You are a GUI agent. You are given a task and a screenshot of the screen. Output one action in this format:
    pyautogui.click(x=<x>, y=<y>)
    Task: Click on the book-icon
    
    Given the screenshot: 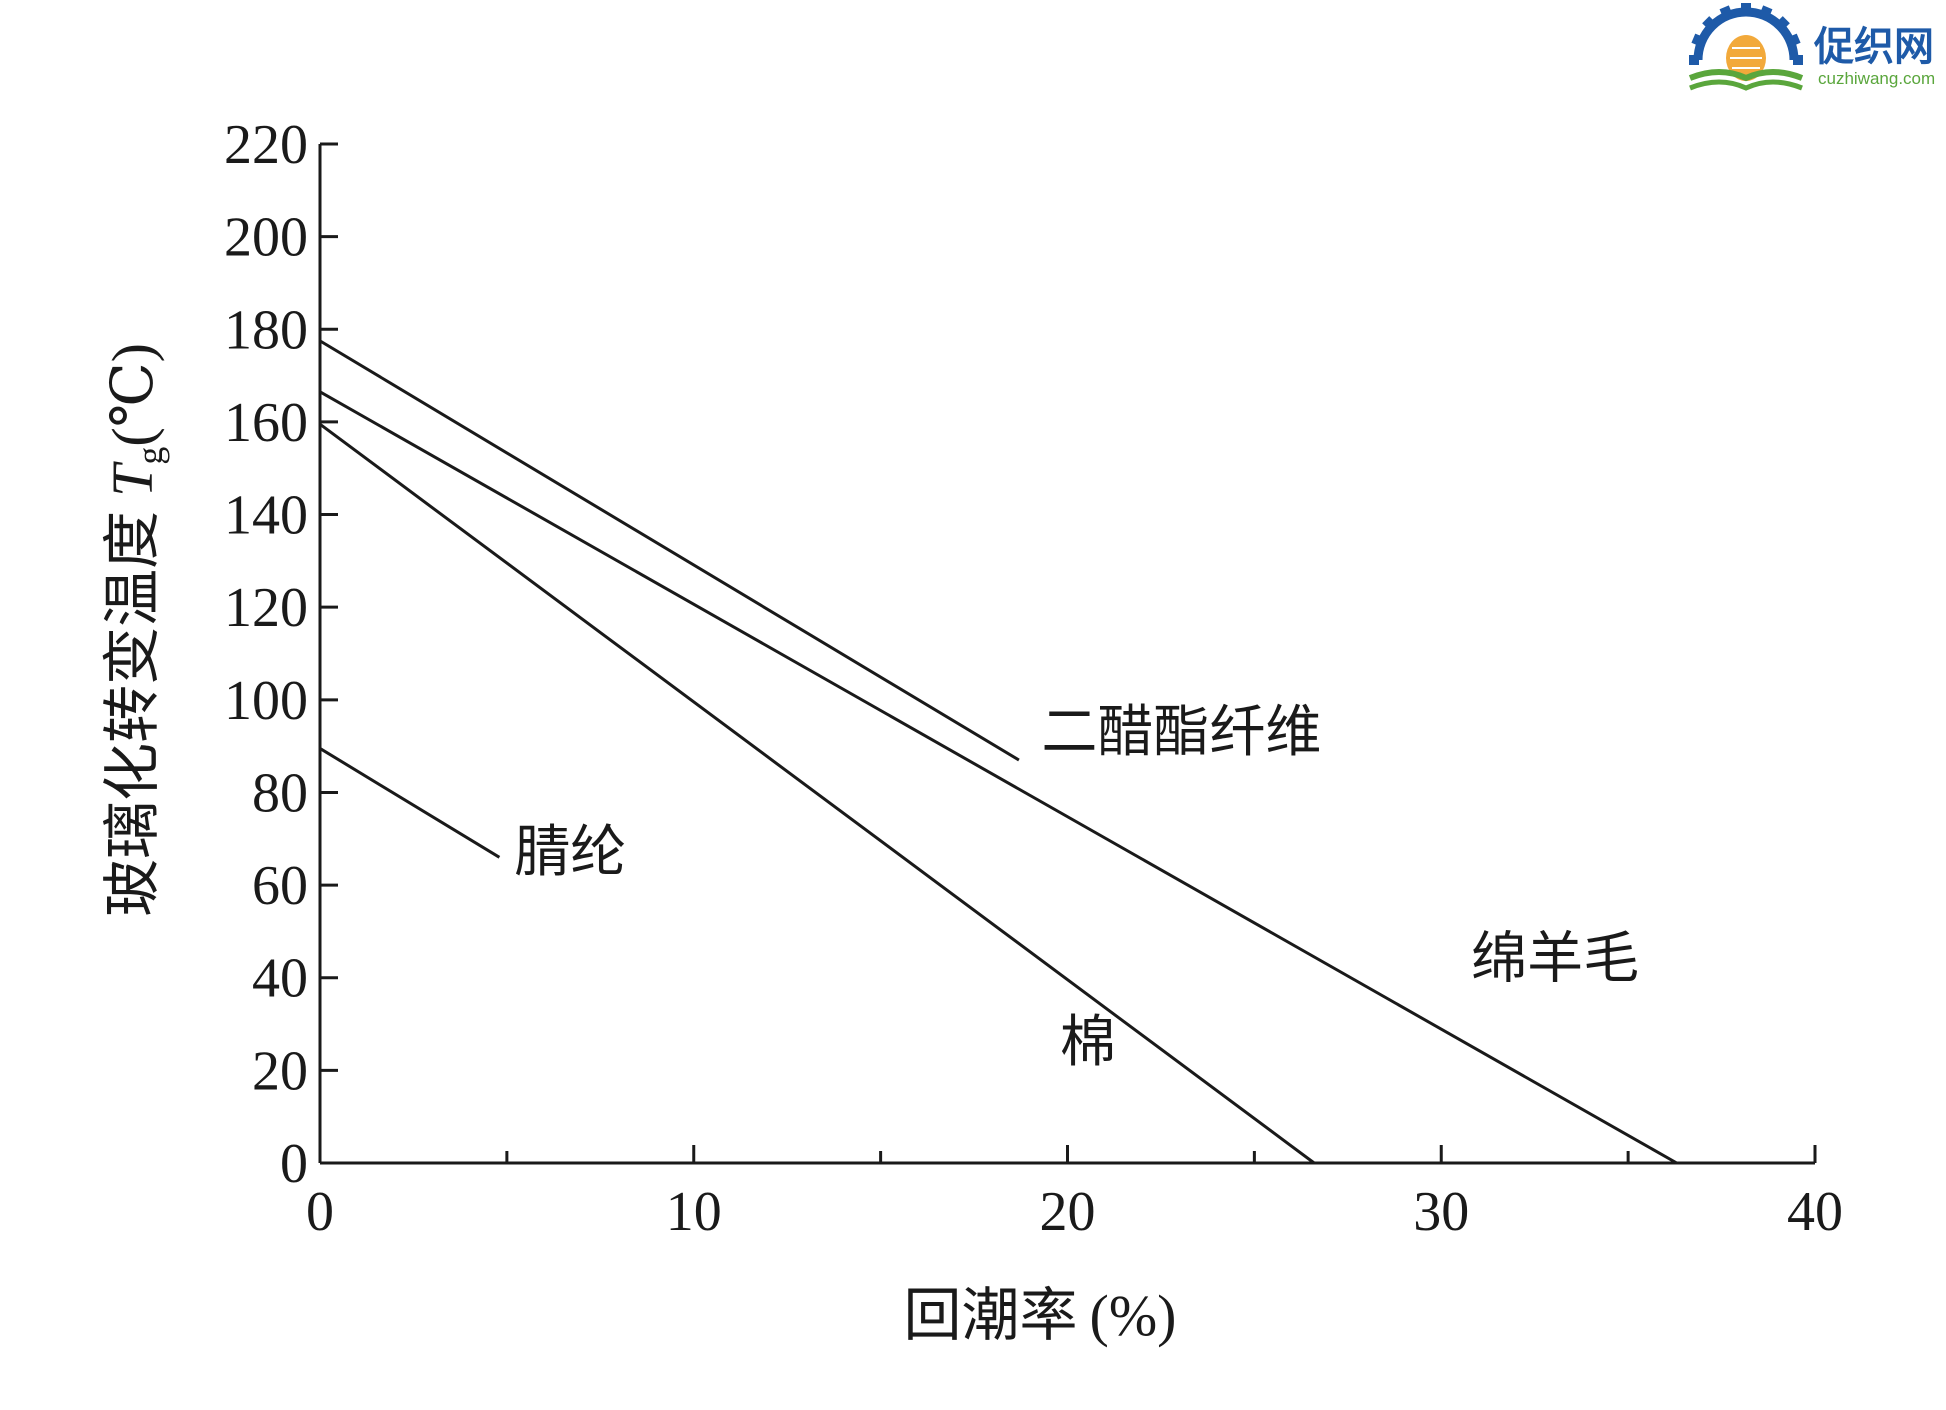 What is the action you would take?
    pyautogui.click(x=1746, y=80)
    